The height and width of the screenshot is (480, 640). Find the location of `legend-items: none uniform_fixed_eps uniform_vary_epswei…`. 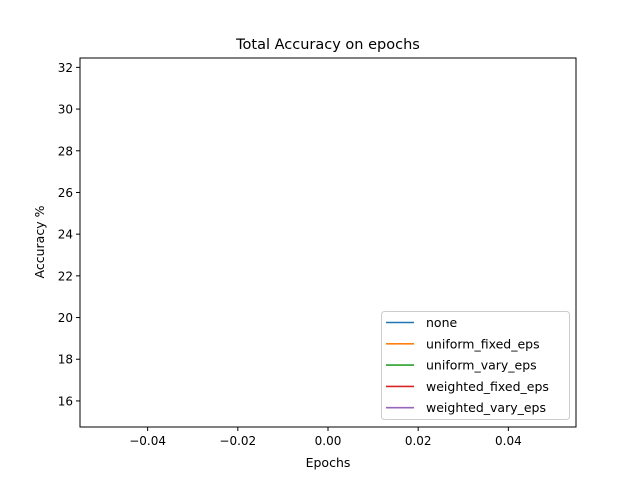

legend-items: none uniform_fixed_eps uniform_vary_epswei… is located at coordinates (467, 365).